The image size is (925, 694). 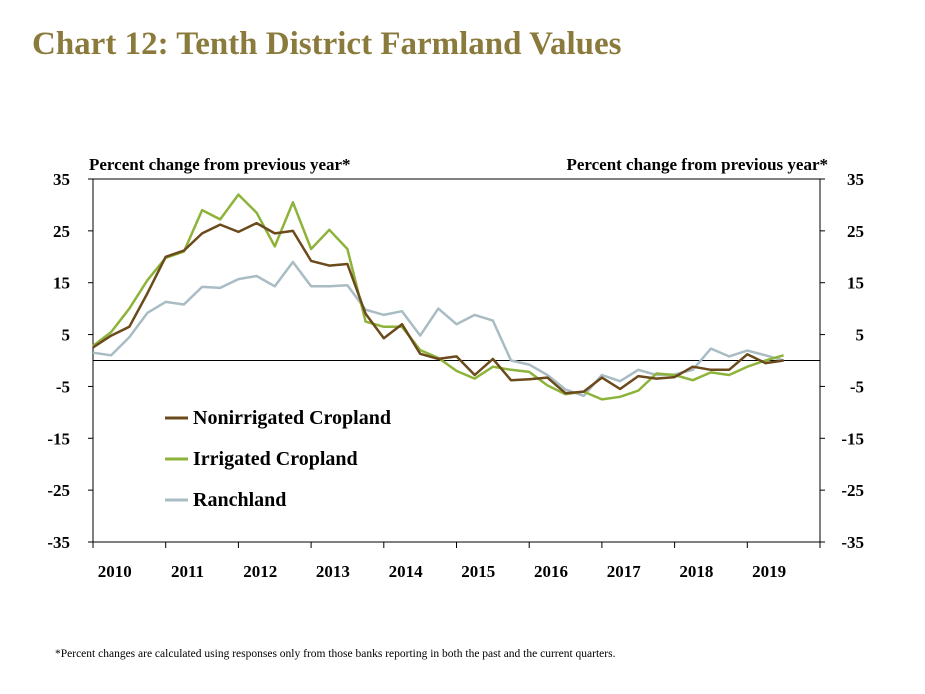 I want to click on y-tick-label-left: 35, so click(x=61, y=179).